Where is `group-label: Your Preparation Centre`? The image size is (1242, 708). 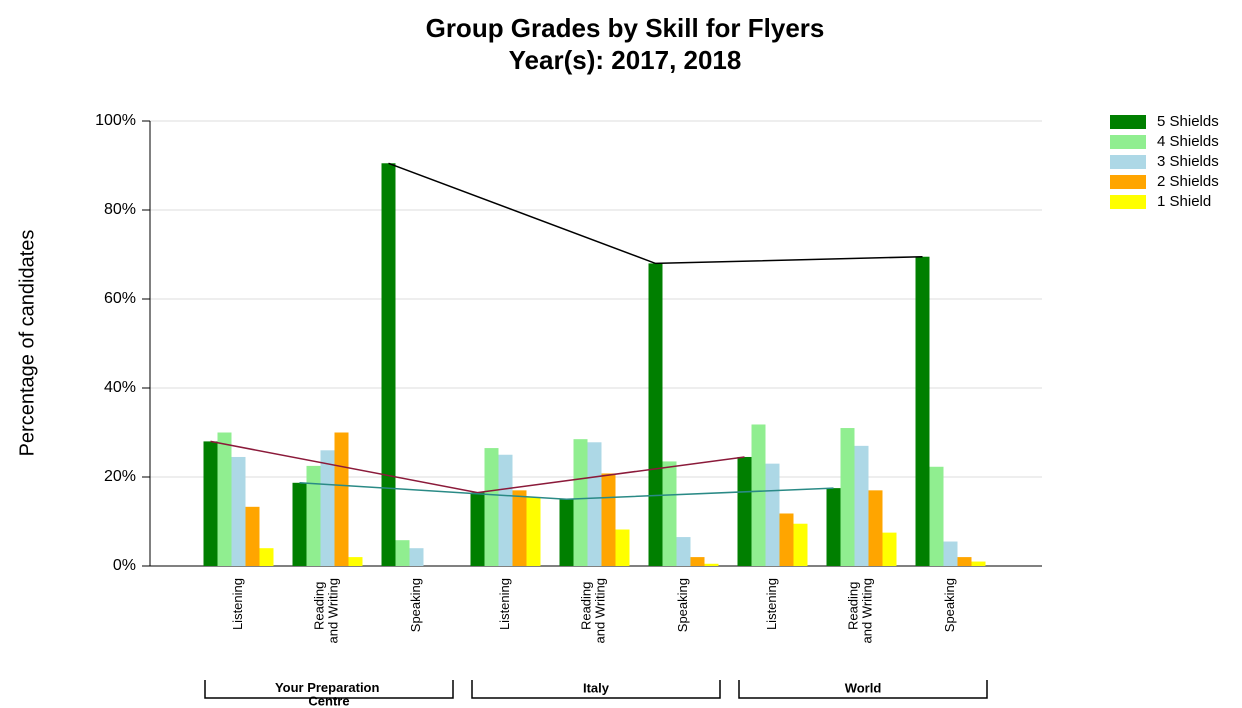
group-label: Your Preparation Centre is located at coordinates (329, 694).